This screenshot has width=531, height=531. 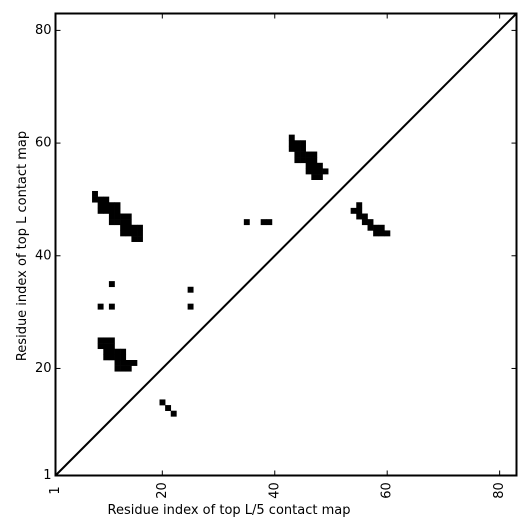 What do you see at coordinates (274, 490) in the screenshot?
I see `x-tick-label: 40` at bounding box center [274, 490].